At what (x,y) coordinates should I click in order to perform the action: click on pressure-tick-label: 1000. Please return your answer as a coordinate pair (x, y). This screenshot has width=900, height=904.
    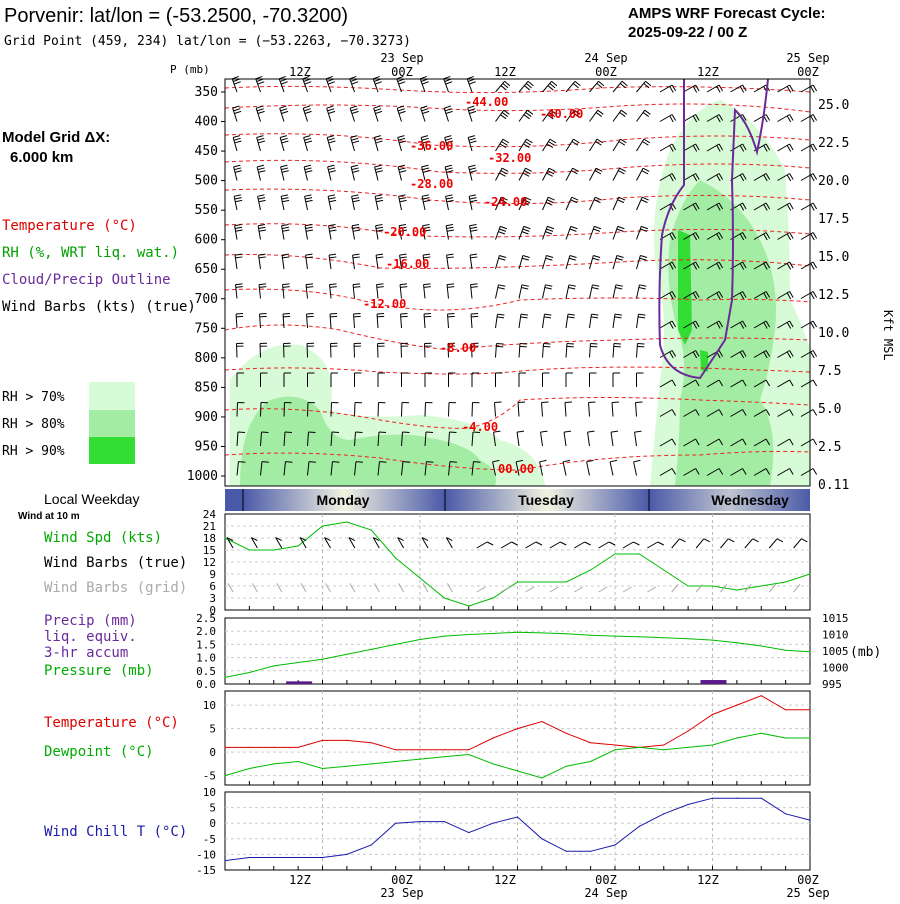
    Looking at the image, I should click on (835, 668).